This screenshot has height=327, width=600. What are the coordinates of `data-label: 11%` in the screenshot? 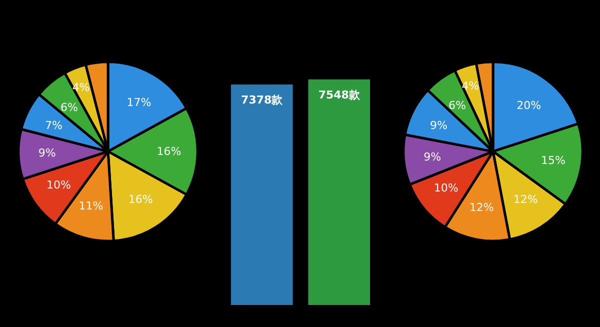 It's located at (91, 206).